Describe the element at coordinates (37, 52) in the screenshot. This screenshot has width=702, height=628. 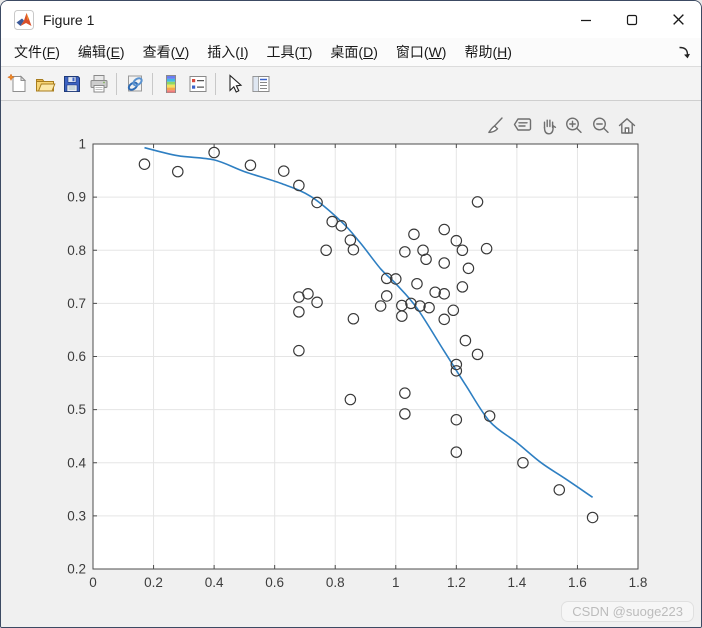
I see `menu-item-file: 文件(F)` at that location.